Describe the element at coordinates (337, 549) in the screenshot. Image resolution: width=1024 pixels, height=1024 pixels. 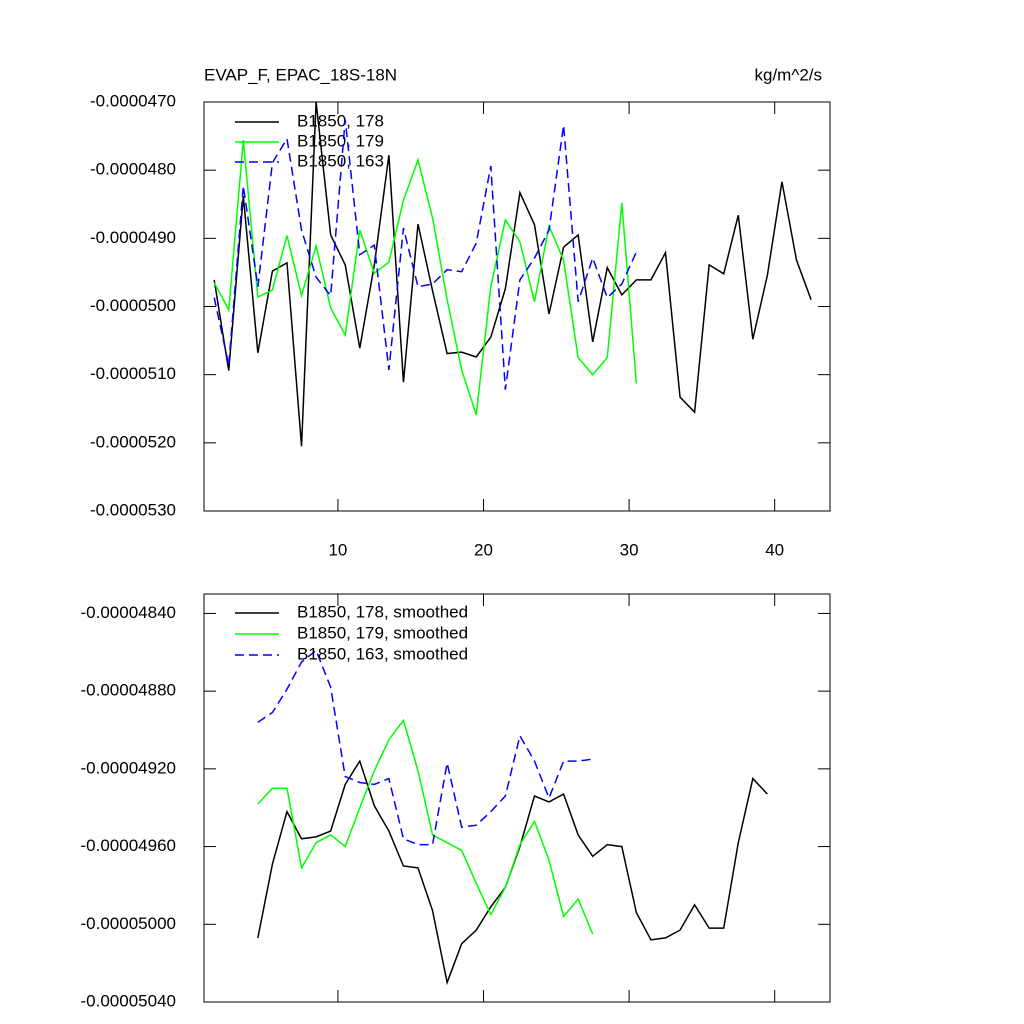
I see `x-tick-label: 10` at that location.